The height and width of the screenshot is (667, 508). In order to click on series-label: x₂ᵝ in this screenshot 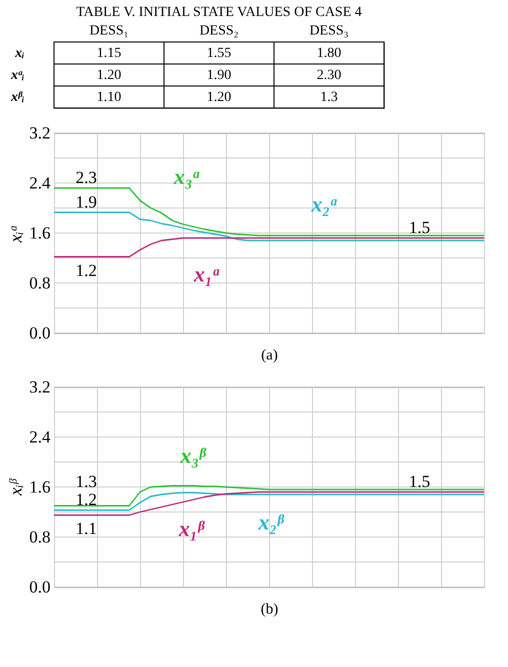, I will do `click(271, 522)`.